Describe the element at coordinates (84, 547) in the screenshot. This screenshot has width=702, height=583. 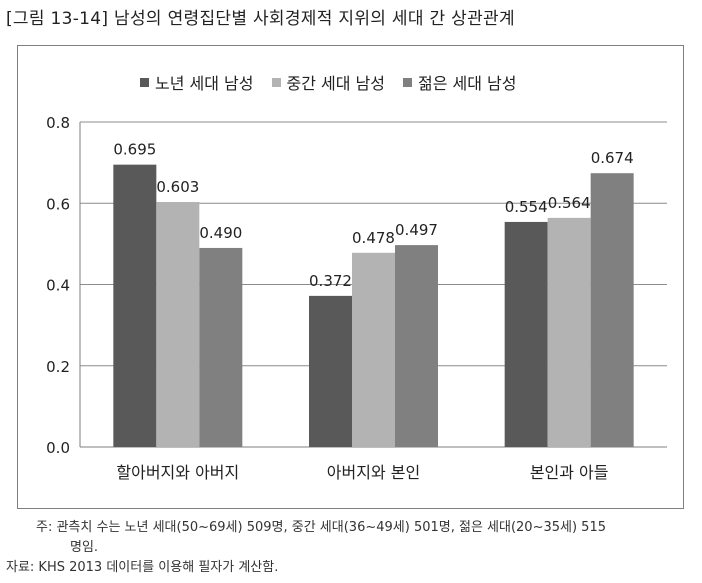
I see `footnote-line-2: 명임.` at that location.